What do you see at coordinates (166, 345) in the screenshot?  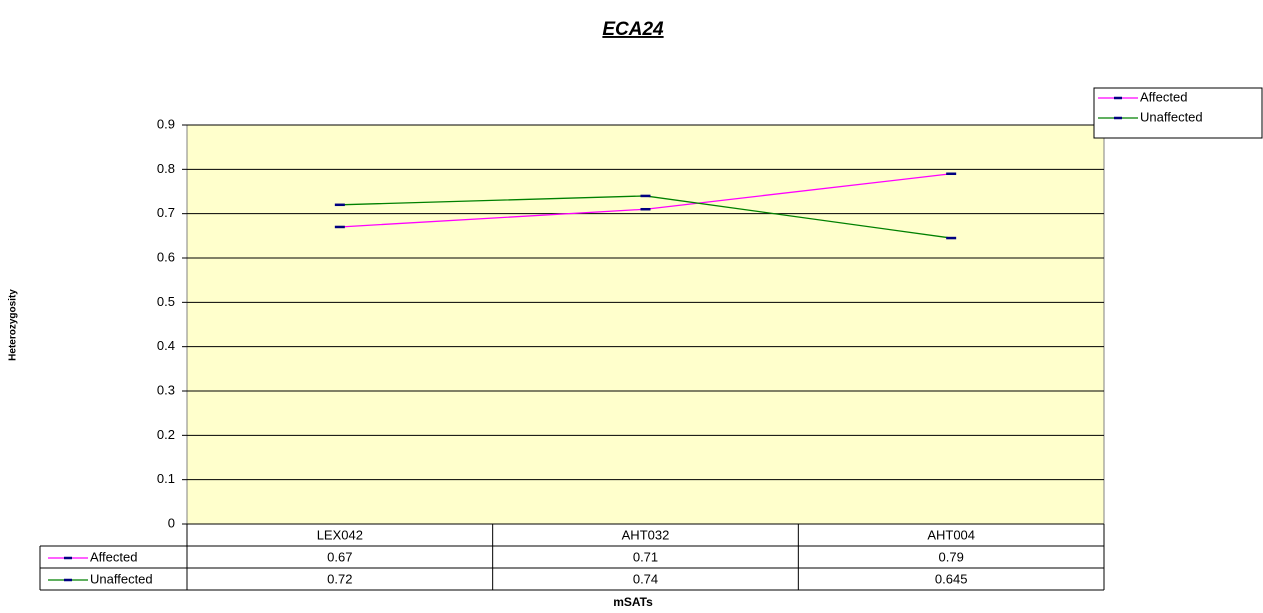 I see `y-tick-label: 0.4` at bounding box center [166, 345].